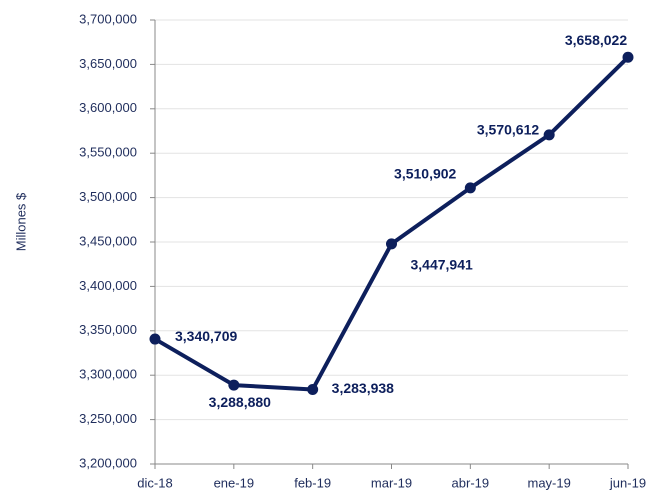 This screenshot has height=495, width=654. What do you see at coordinates (108, 107) in the screenshot?
I see `y-tick-label: 3,600,000` at bounding box center [108, 107].